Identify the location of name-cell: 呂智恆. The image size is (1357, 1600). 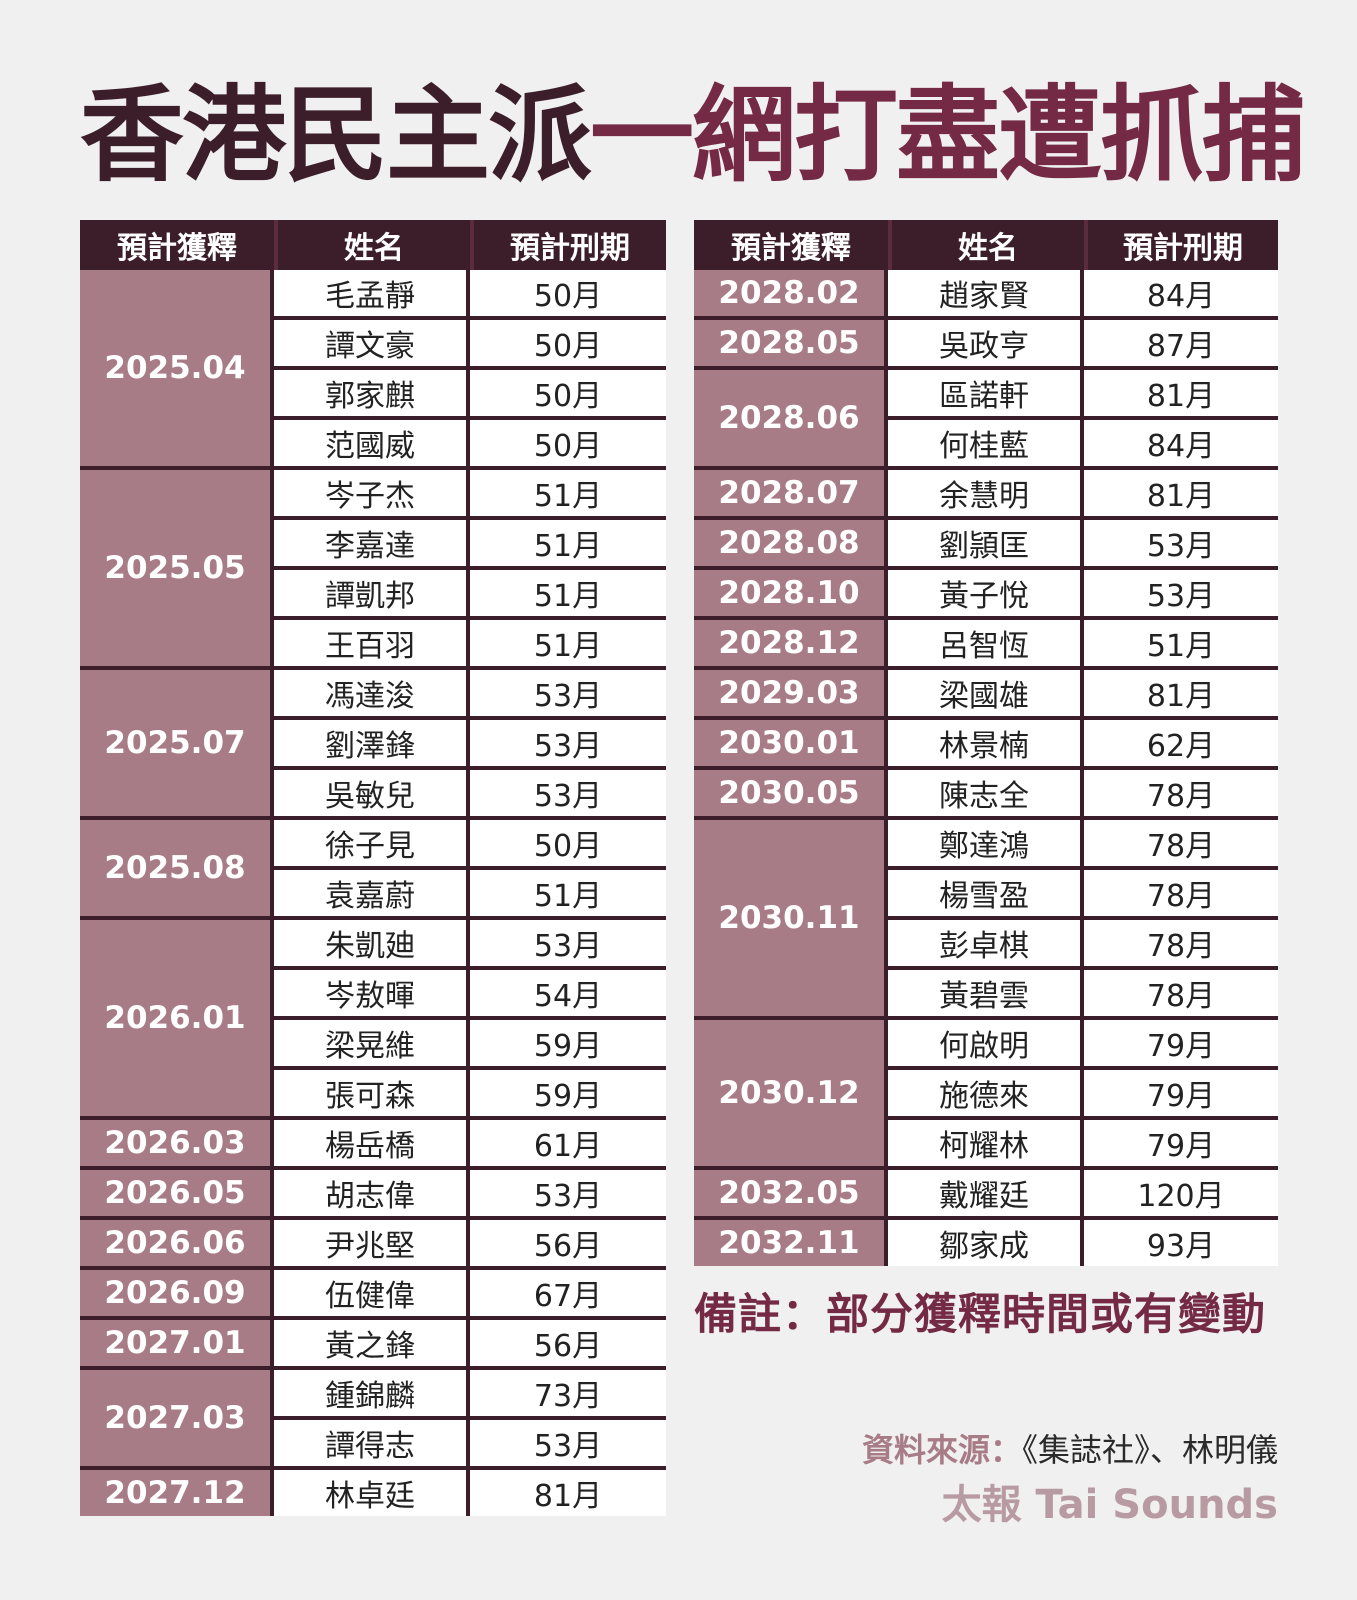
(986, 645).